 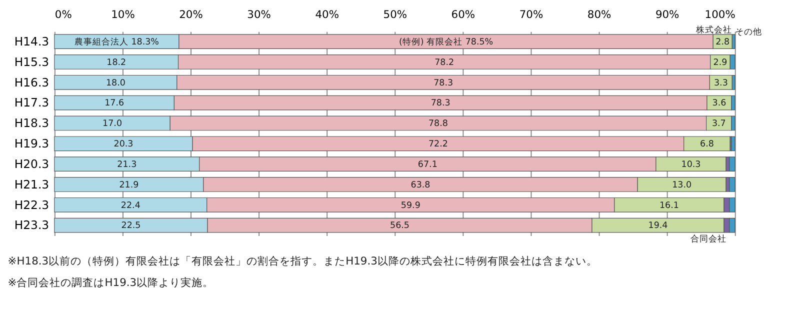 I want to click on text: (特例) 有限会社 78.5%, so click(x=446, y=42).